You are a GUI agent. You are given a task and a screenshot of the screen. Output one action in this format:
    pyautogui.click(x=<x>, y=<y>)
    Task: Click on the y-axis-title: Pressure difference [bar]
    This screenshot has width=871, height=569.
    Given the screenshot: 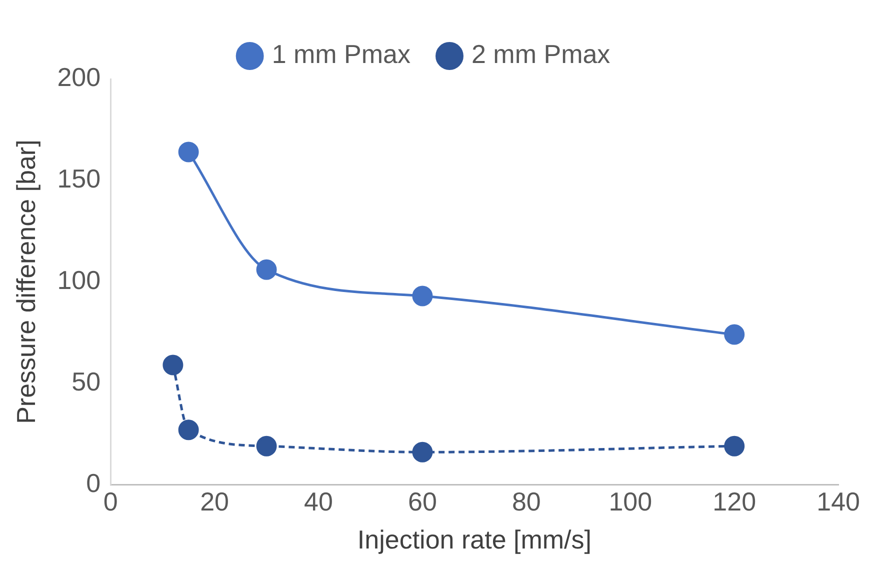 What is the action you would take?
    pyautogui.click(x=25, y=282)
    